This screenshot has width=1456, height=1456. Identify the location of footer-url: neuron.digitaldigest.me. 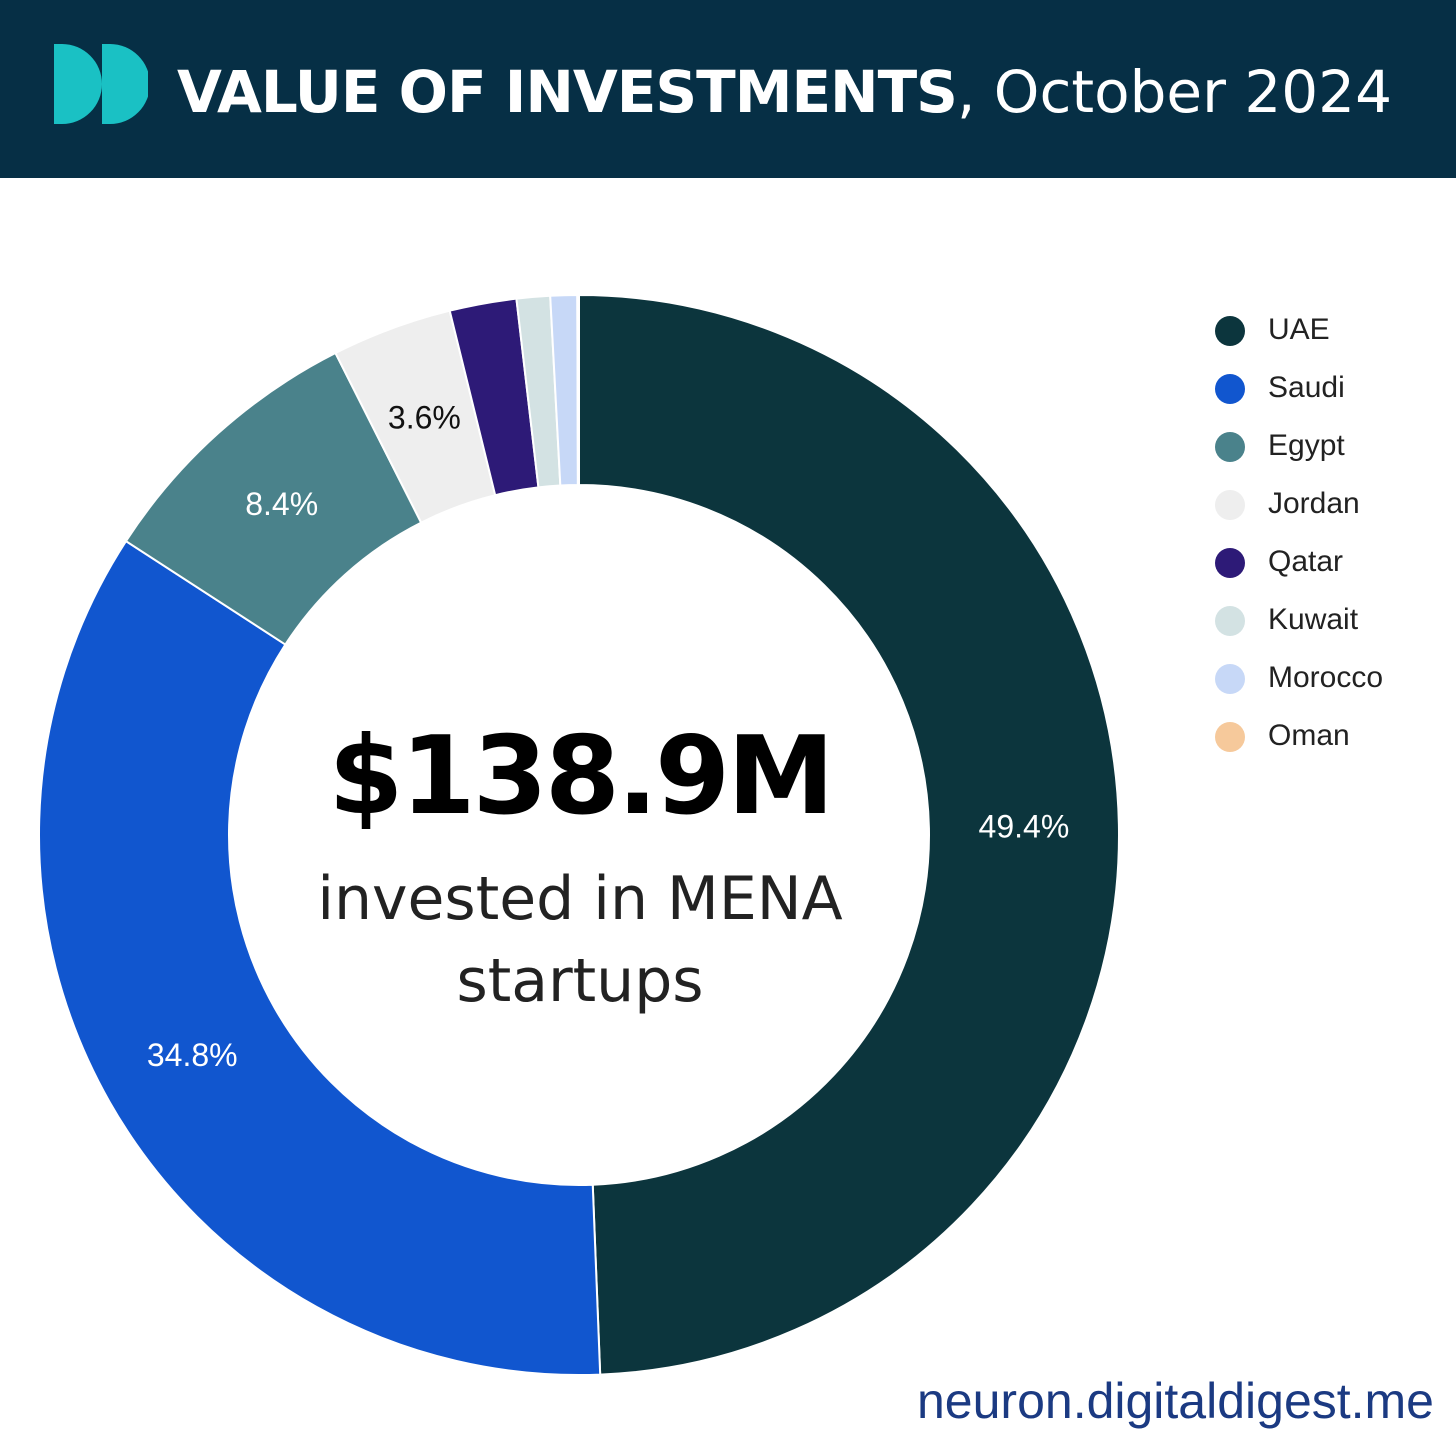
(1175, 1401).